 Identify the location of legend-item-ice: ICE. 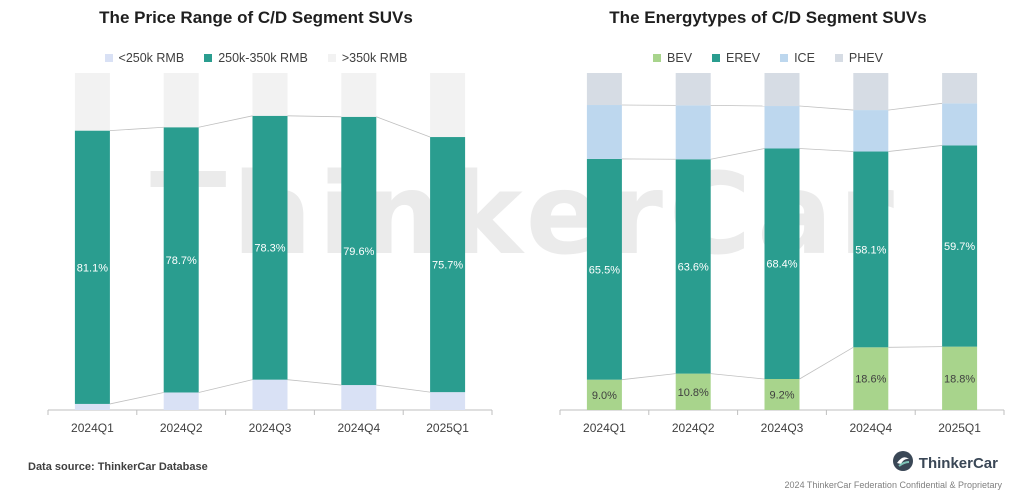
(797, 58).